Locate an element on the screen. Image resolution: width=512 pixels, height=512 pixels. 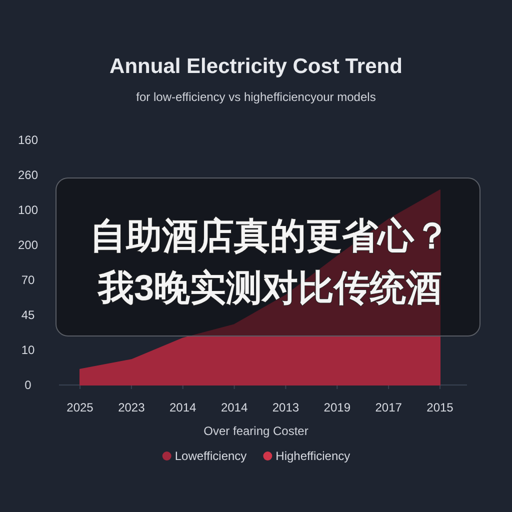
x-tick-label: 2025 is located at coordinates (80, 407).